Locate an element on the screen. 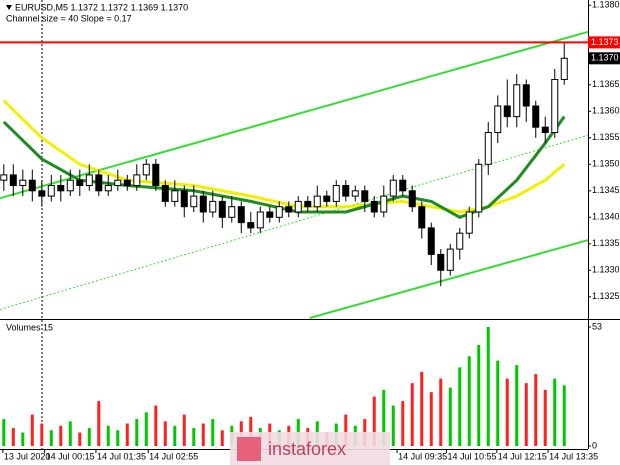  y-tick-label: 1.1350 is located at coordinates (606, 164).